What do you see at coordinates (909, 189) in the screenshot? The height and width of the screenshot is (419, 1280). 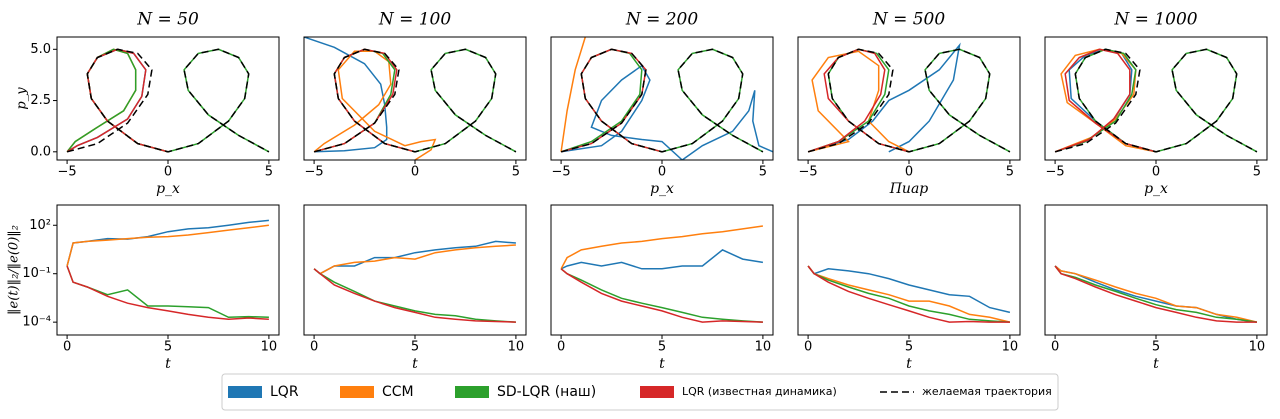 I see `x-axis-label: Пиар` at bounding box center [909, 189].